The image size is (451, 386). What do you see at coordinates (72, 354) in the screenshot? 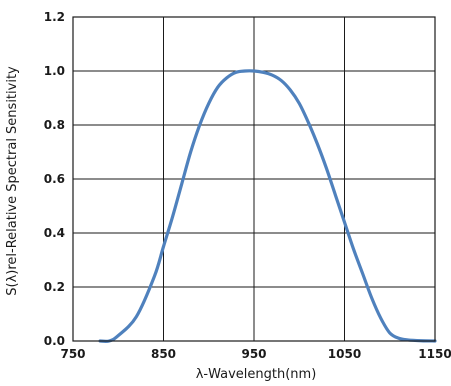
I see `x-tick-label: 750` at bounding box center [72, 354].